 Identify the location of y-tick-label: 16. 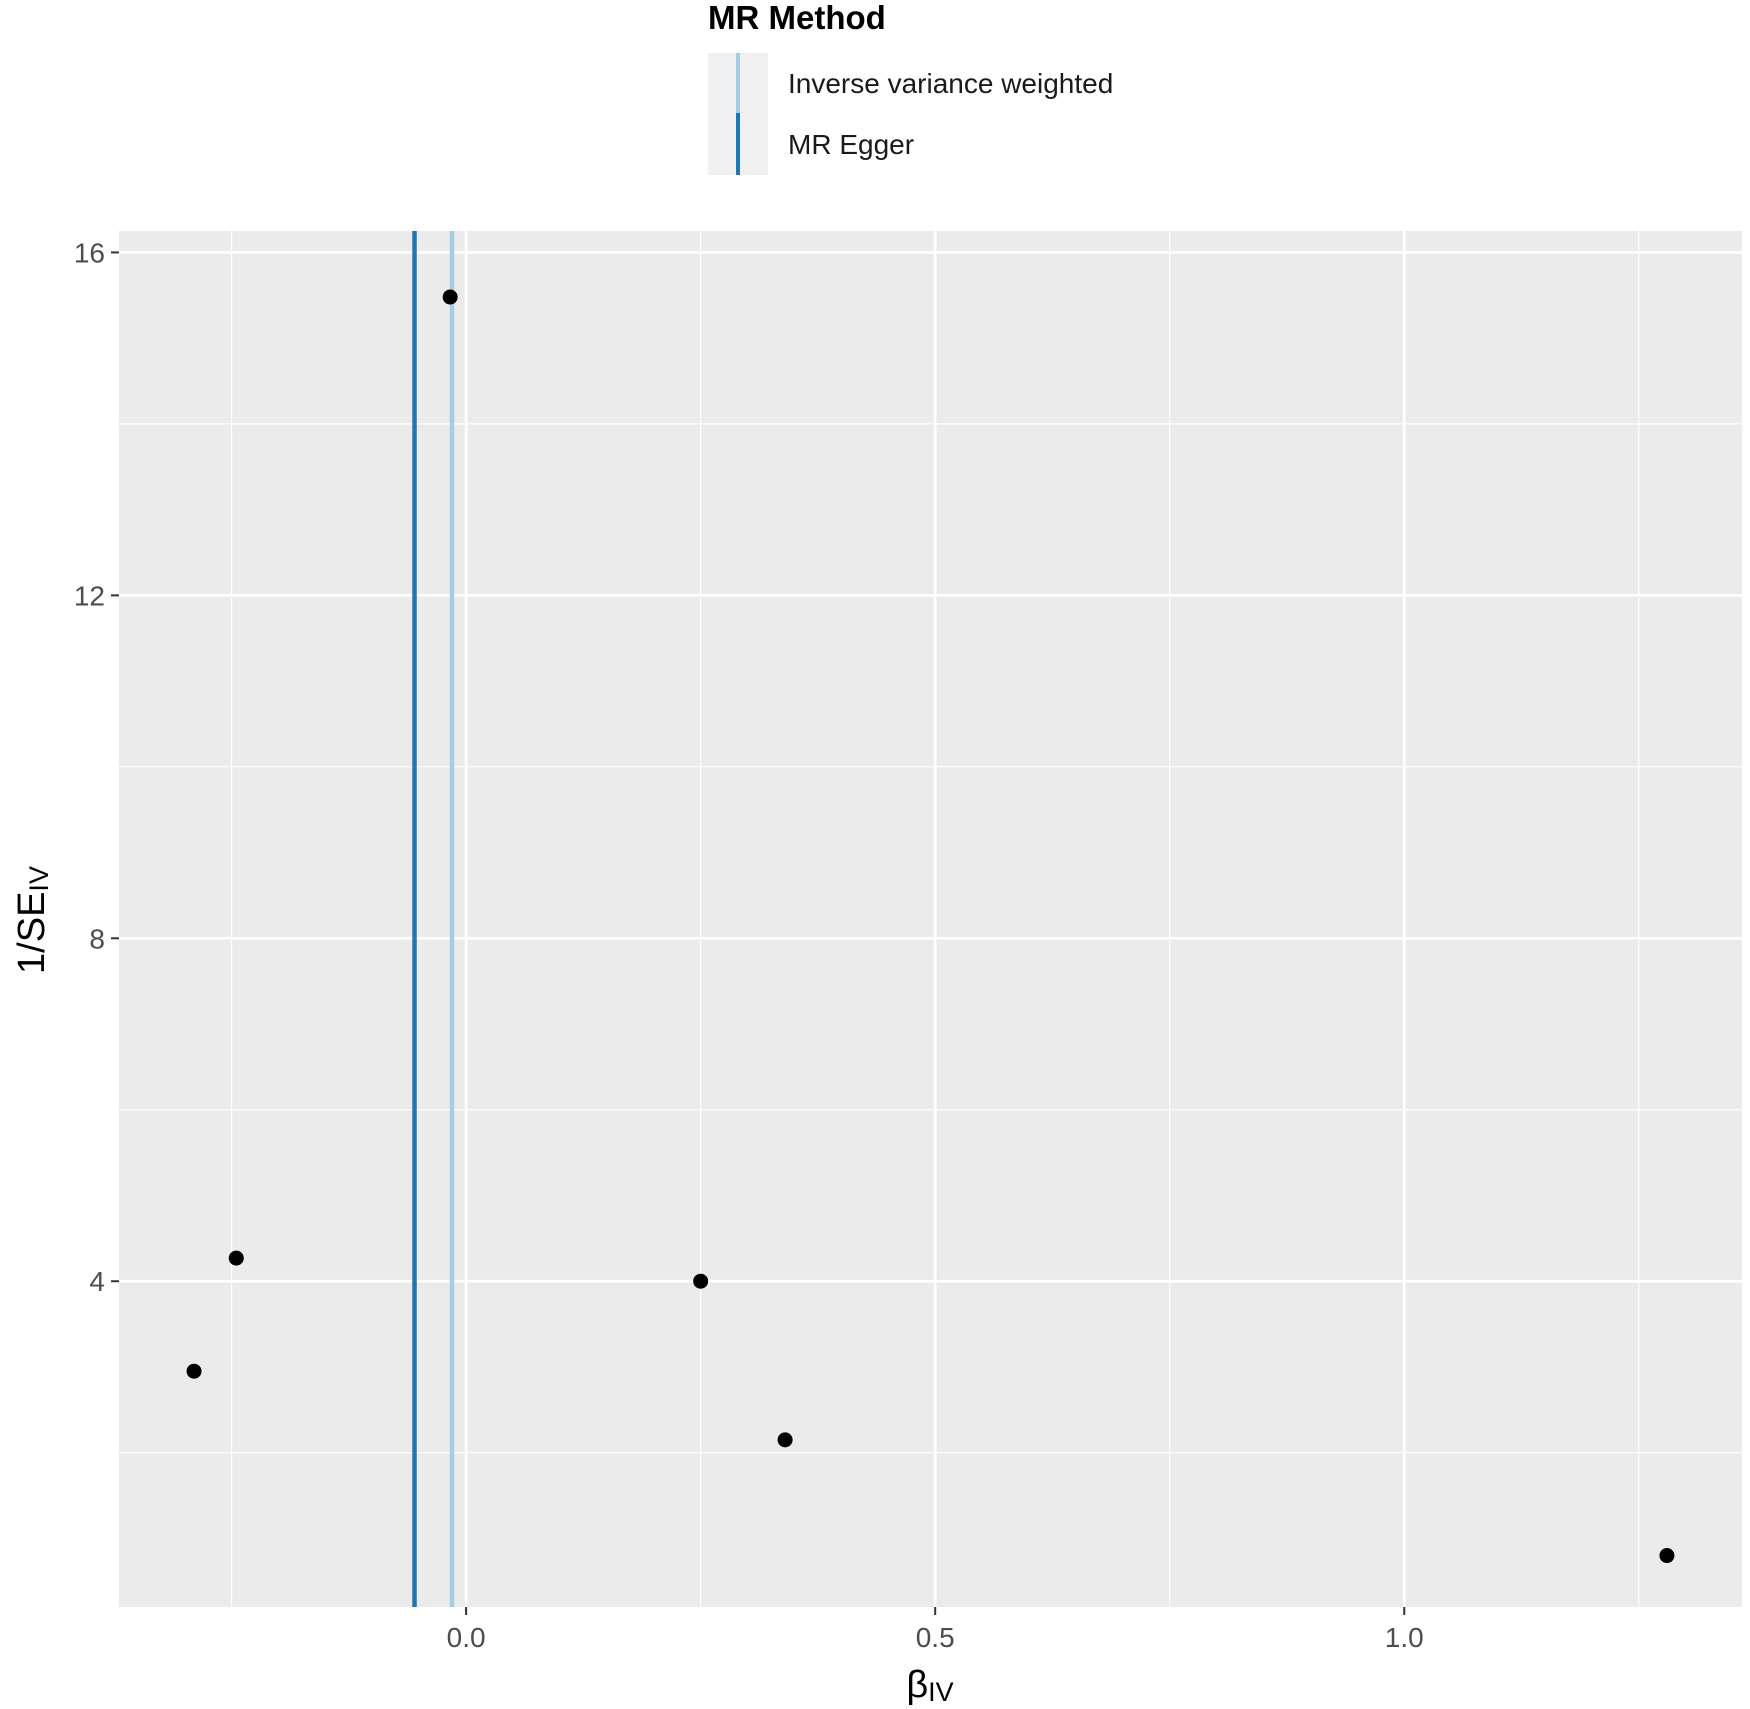
(89, 252).